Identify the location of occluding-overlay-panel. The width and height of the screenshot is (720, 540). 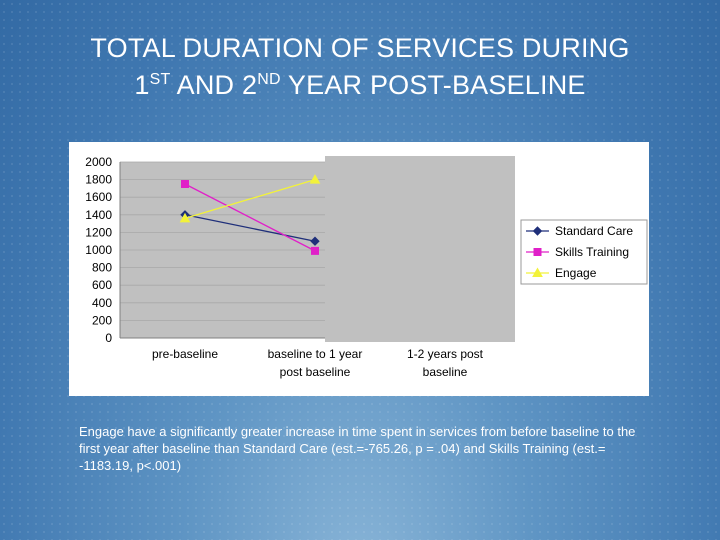
(420, 249).